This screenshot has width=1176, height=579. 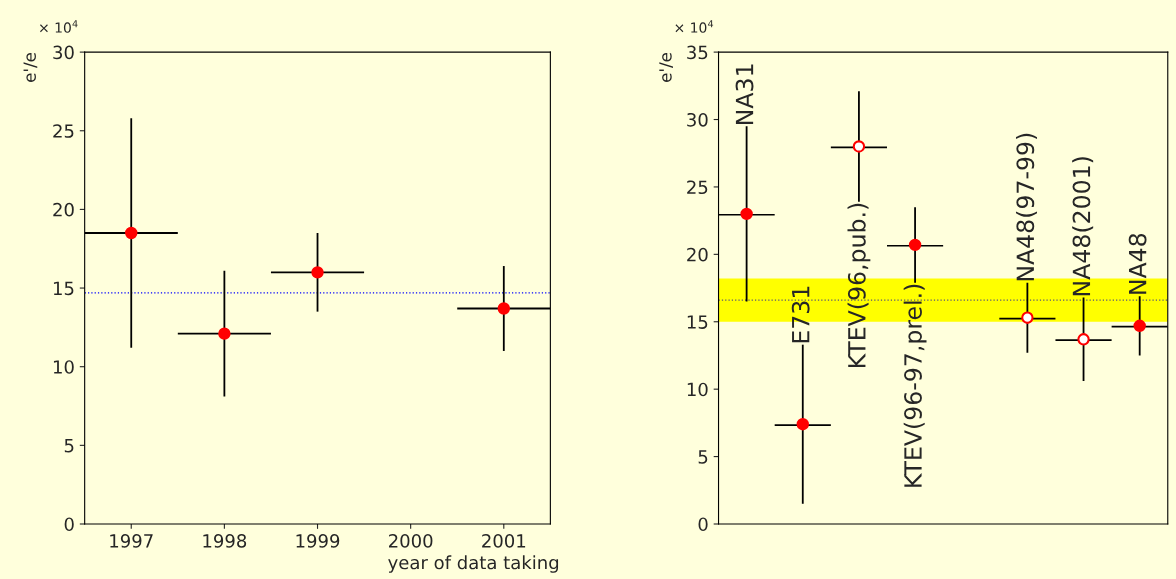 What do you see at coordinates (800, 314) in the screenshot?
I see `annotation: E731` at bounding box center [800, 314].